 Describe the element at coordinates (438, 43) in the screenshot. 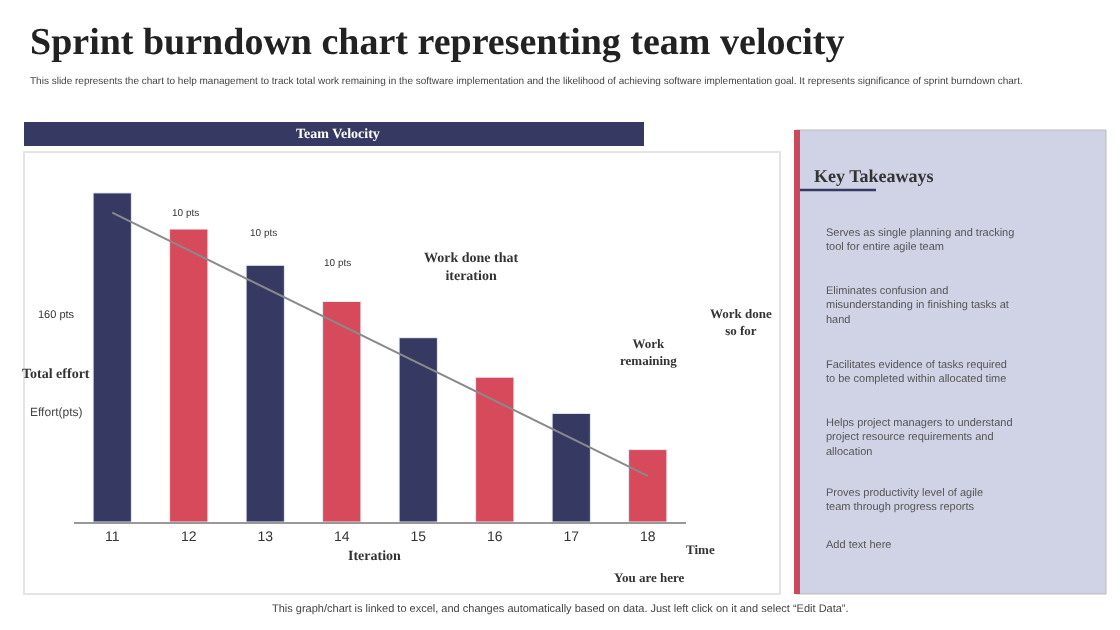

I see `chart-title: Sprint burndown chart representing team velocity` at that location.